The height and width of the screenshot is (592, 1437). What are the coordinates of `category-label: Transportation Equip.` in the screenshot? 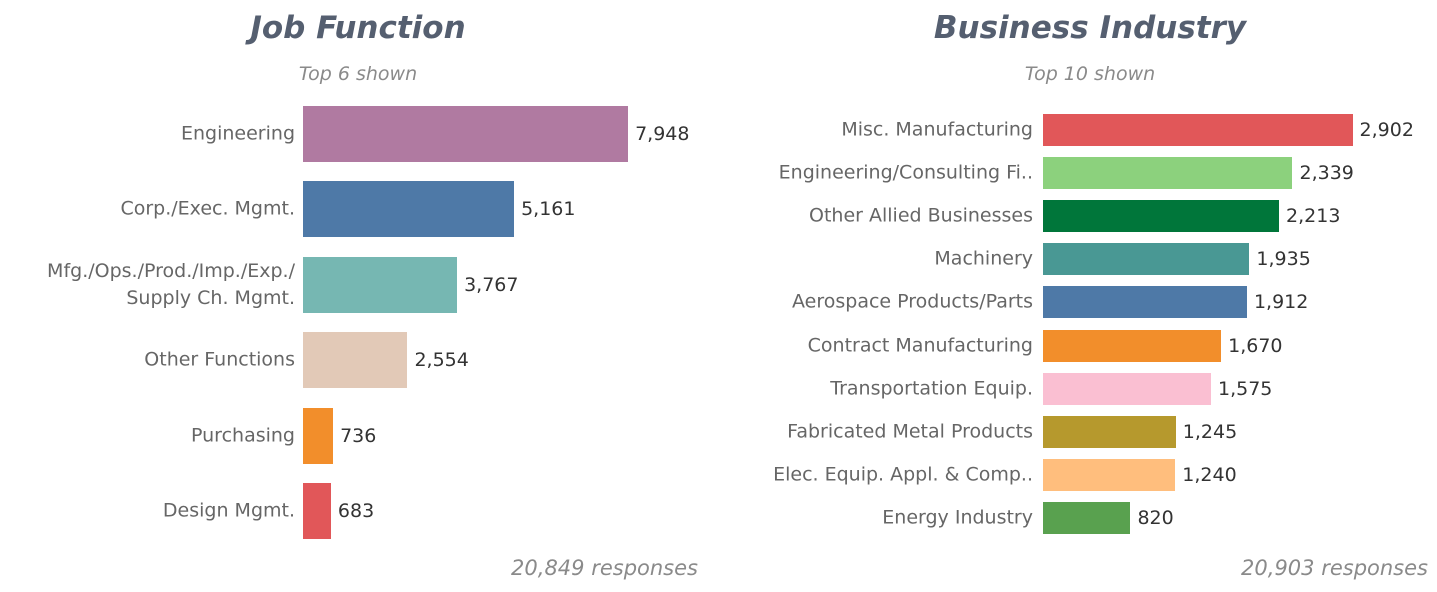 It's located at (931, 388).